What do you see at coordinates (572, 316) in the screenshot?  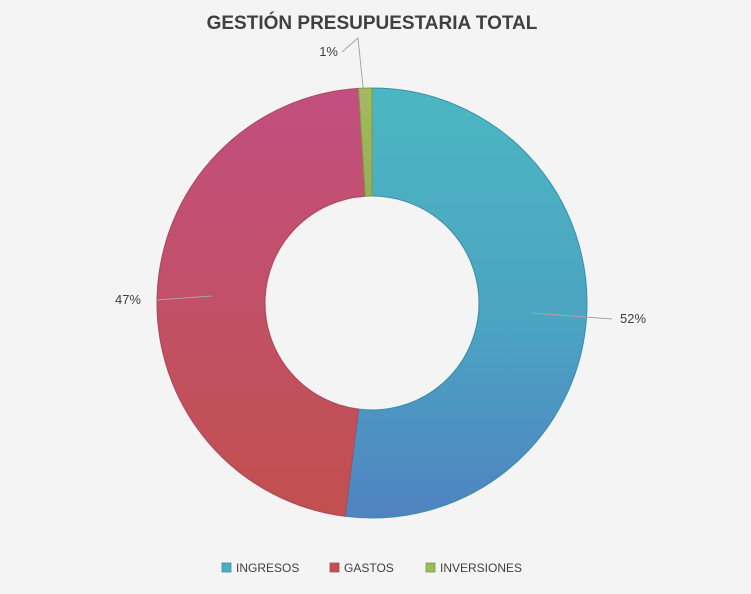 I see `leader-line-ingresos` at bounding box center [572, 316].